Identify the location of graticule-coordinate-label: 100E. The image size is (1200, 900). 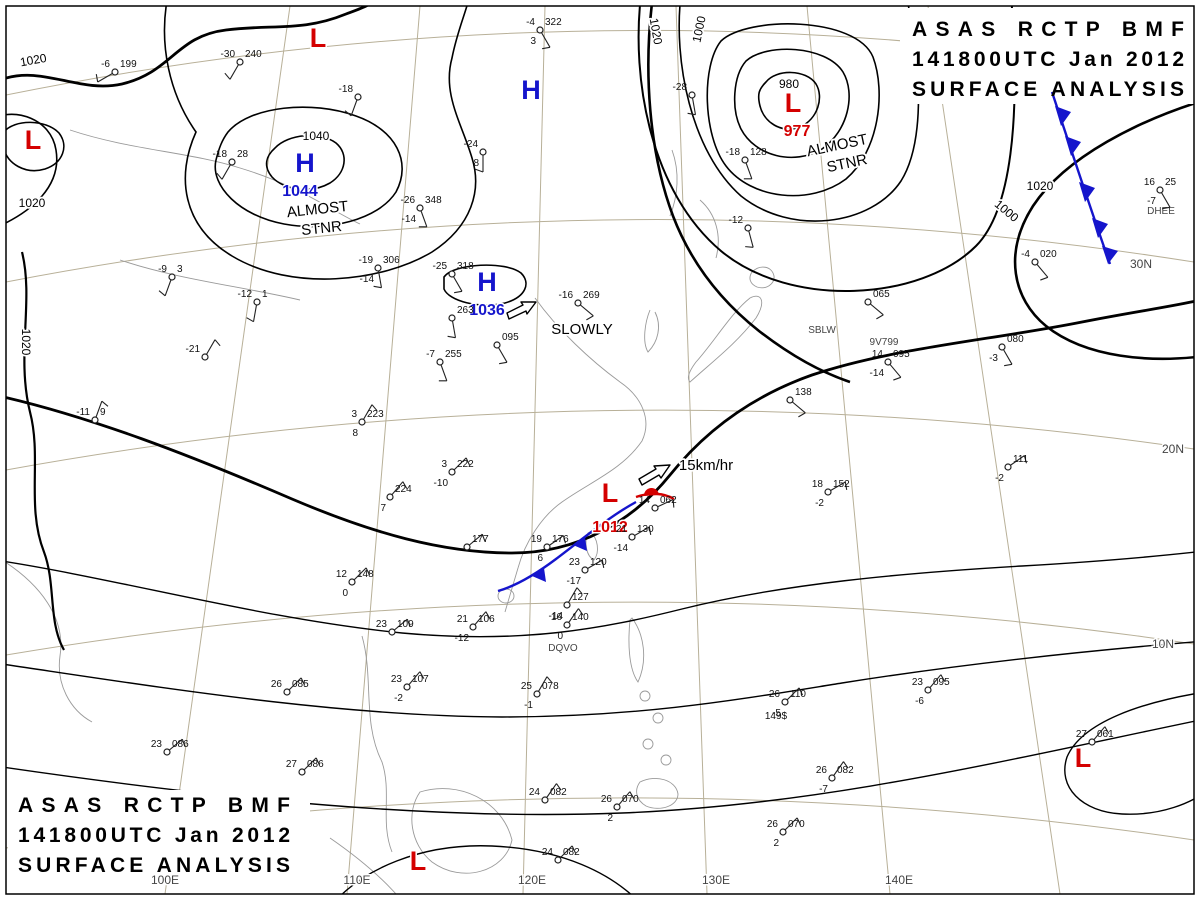
(165, 880).